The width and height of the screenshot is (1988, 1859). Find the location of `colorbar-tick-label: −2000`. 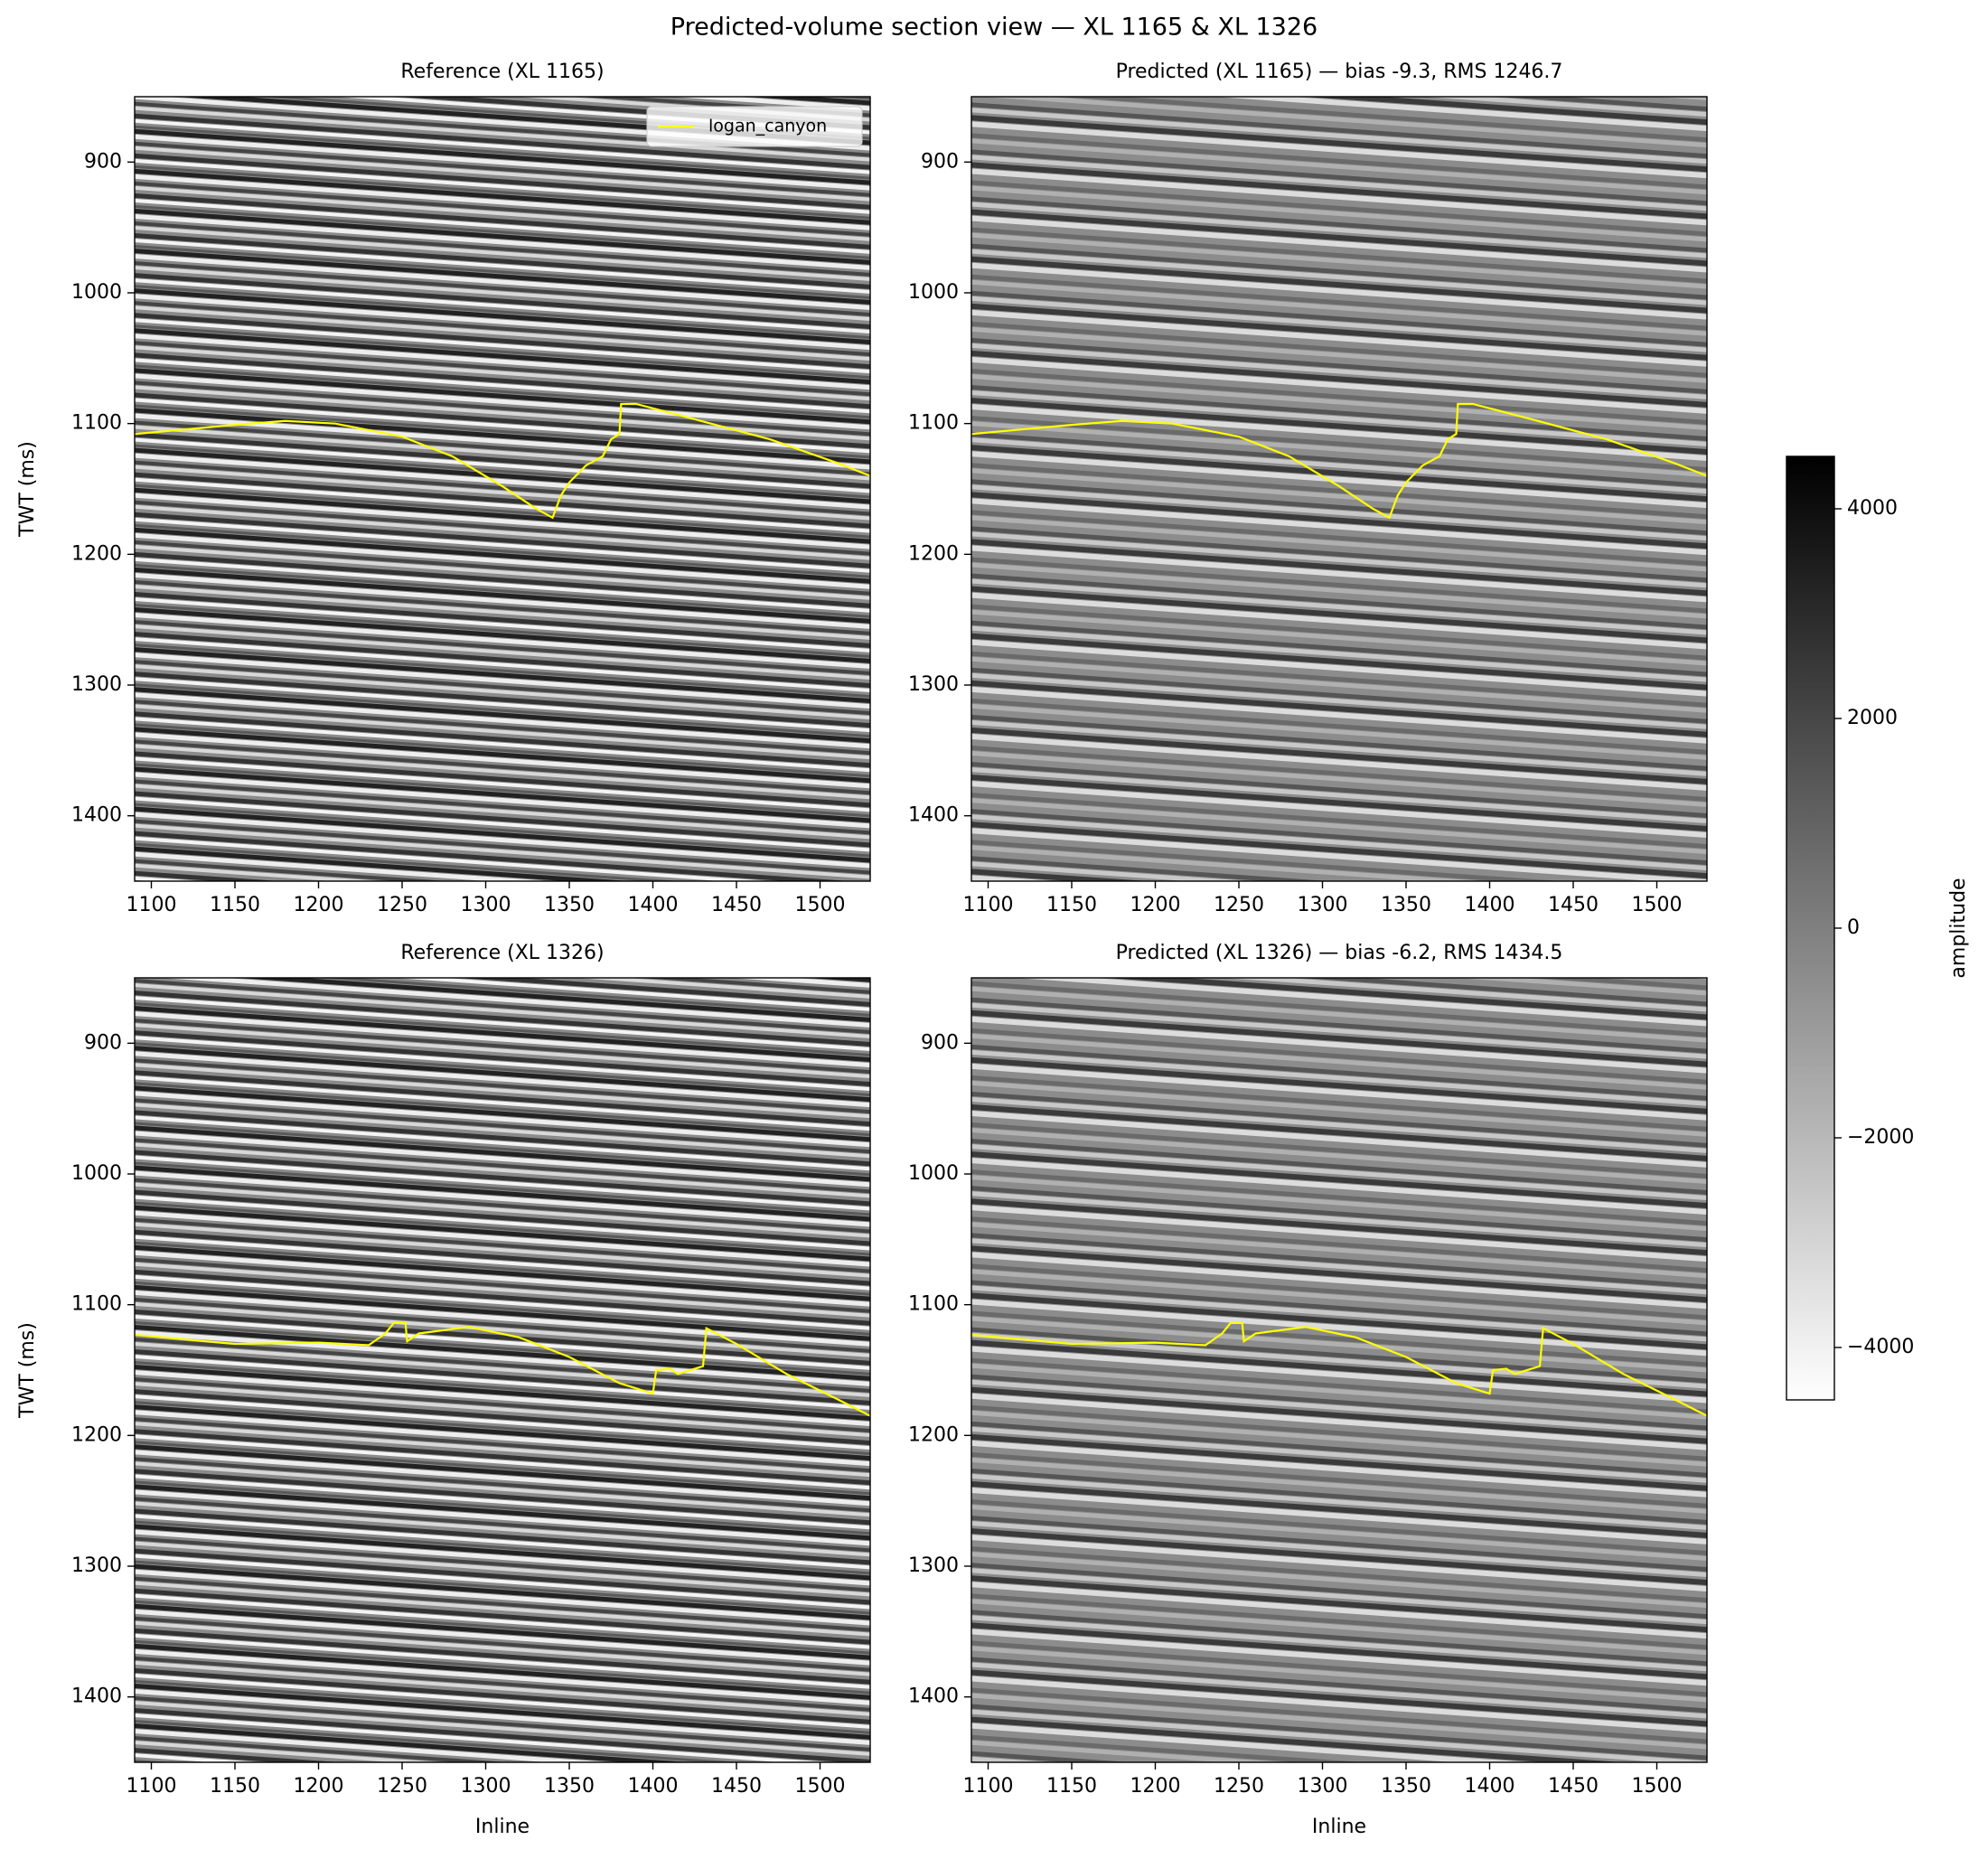

colorbar-tick-label: −2000 is located at coordinates (1880, 1137).